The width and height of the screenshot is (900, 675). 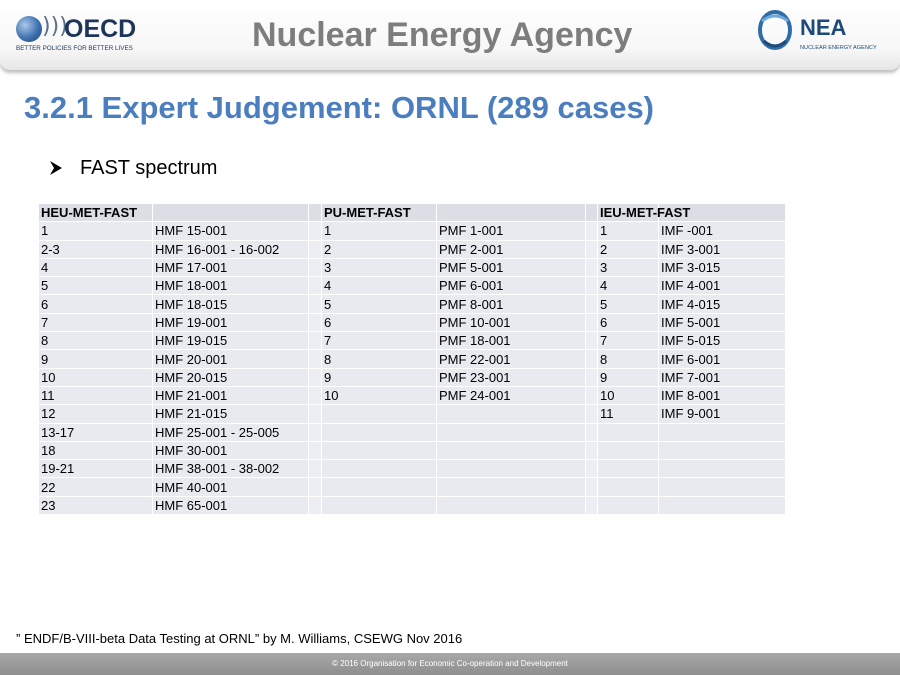 What do you see at coordinates (230, 505) in the screenshot?
I see `table-cell: HMF 65-001` at bounding box center [230, 505].